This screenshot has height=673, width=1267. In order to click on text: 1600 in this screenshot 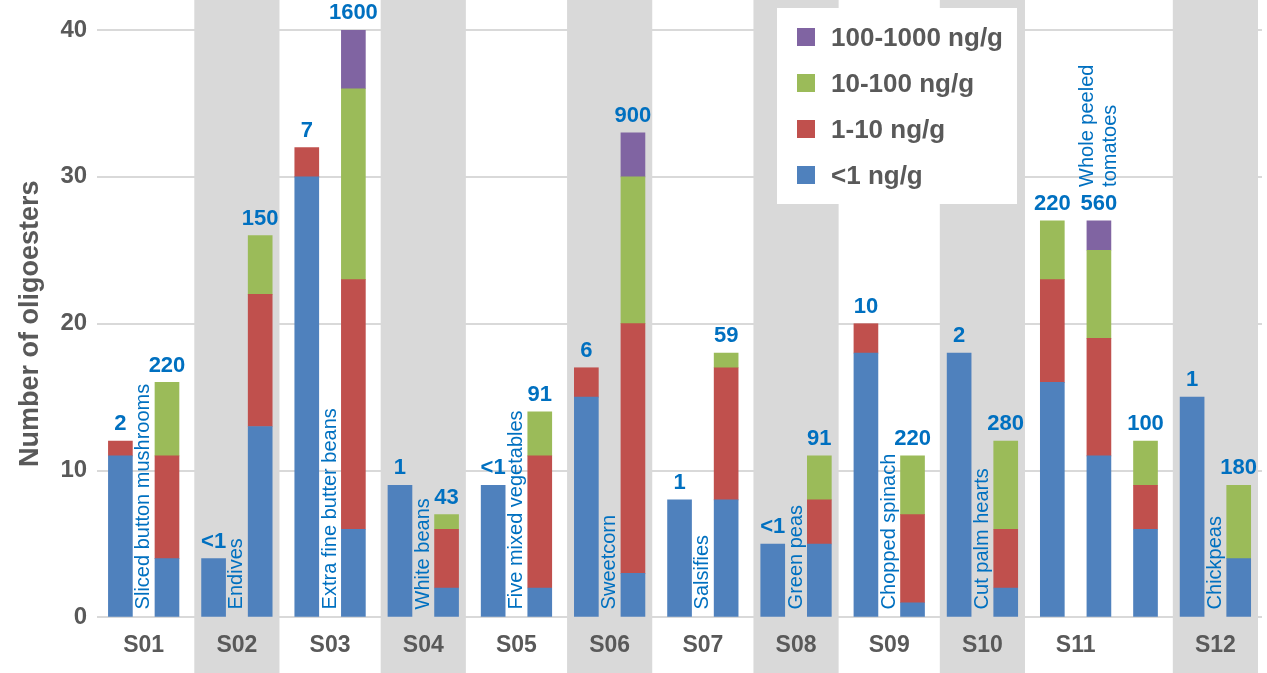, I will do `click(353, 12)`.